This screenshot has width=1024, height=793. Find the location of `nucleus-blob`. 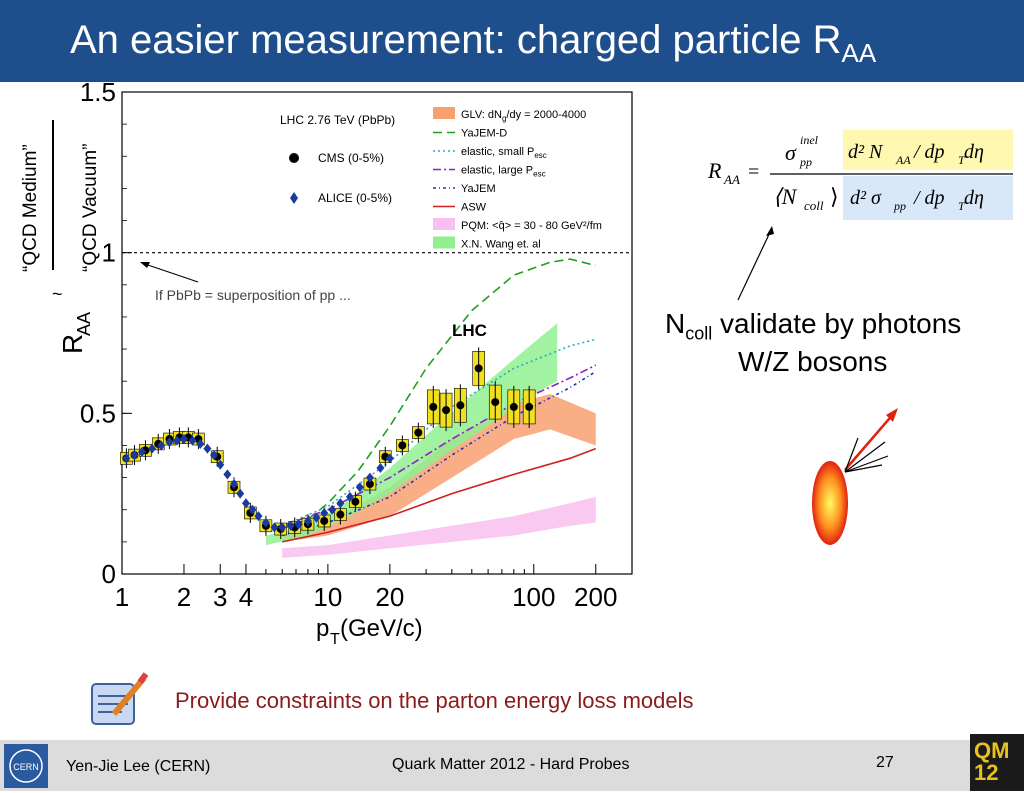

nucleus-blob is located at coordinates (830, 503).